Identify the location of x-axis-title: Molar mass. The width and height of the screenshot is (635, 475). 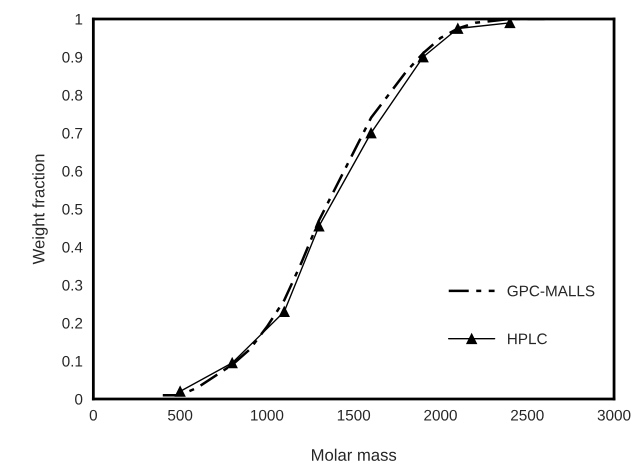
(354, 454).